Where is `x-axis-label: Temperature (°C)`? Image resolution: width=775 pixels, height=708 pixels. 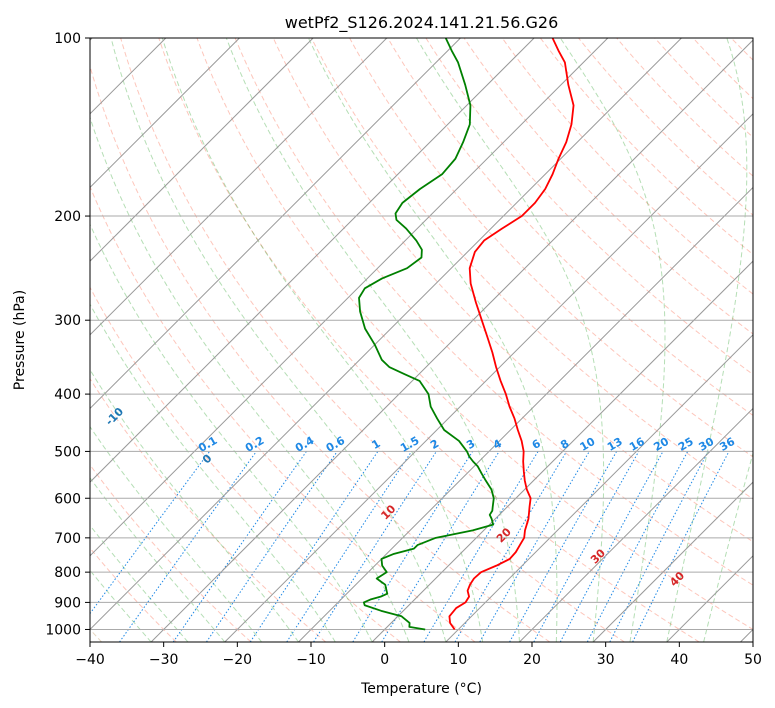
x-axis-label: Temperature (°C) is located at coordinates (421, 689).